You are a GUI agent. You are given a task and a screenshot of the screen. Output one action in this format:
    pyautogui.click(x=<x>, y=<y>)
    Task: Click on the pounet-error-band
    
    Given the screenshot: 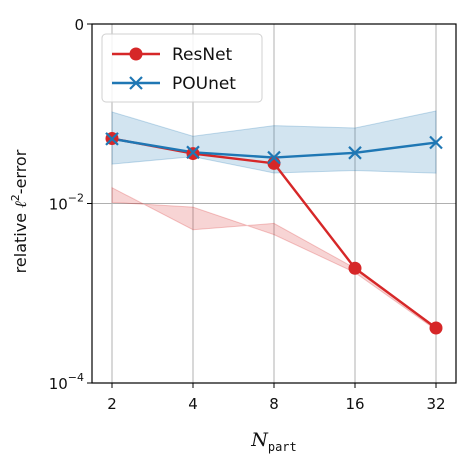 What is the action you would take?
    pyautogui.click(x=274, y=142)
    